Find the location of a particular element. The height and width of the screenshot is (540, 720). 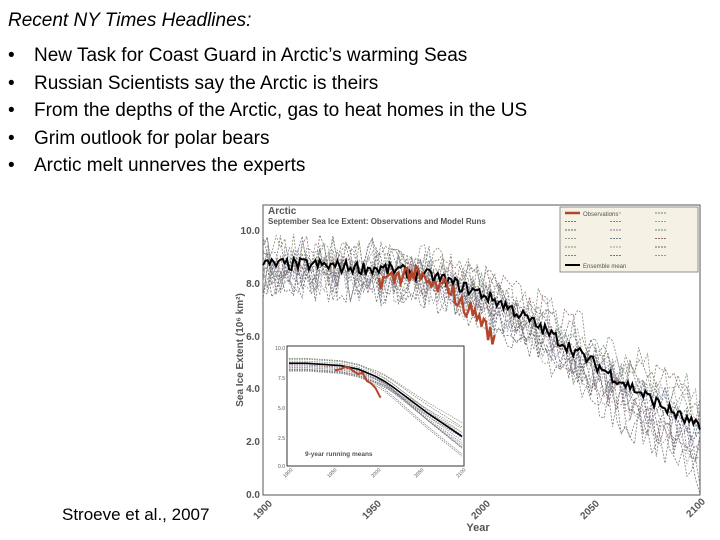

y-tick-label: 10.0 is located at coordinates (251, 231).